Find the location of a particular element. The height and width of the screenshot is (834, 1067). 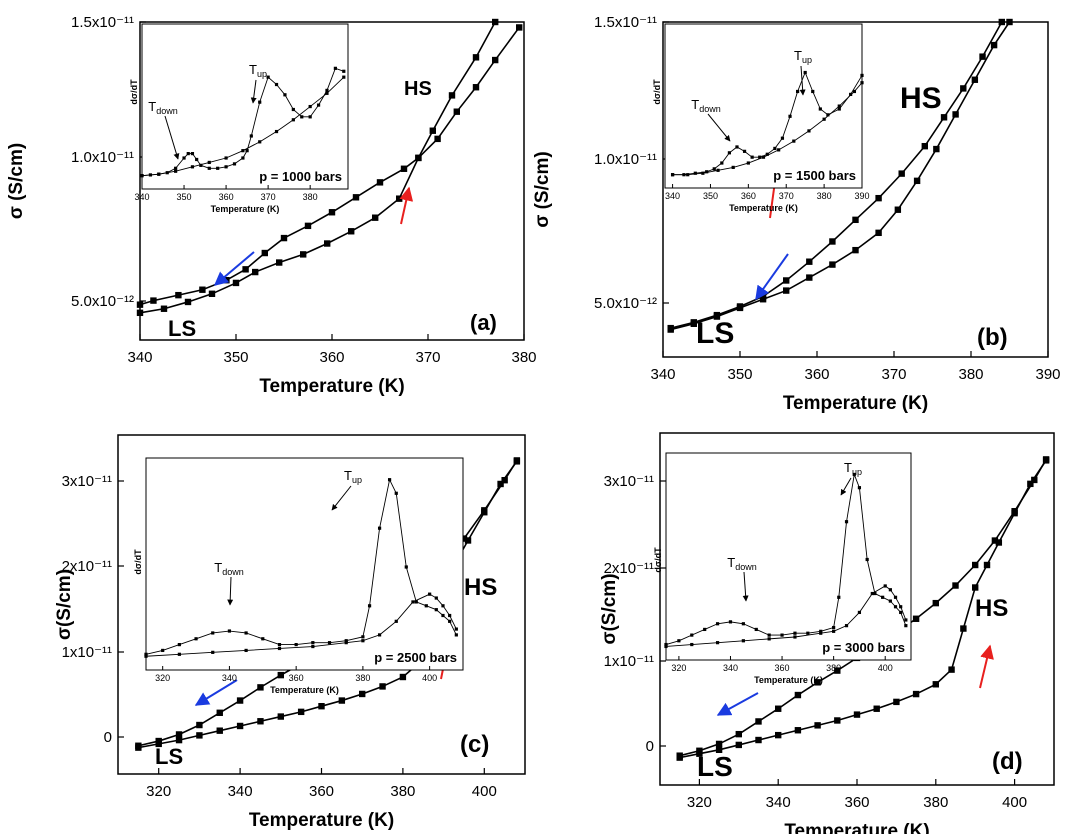

x-tick-label: 350 is located at coordinates (739, 374).